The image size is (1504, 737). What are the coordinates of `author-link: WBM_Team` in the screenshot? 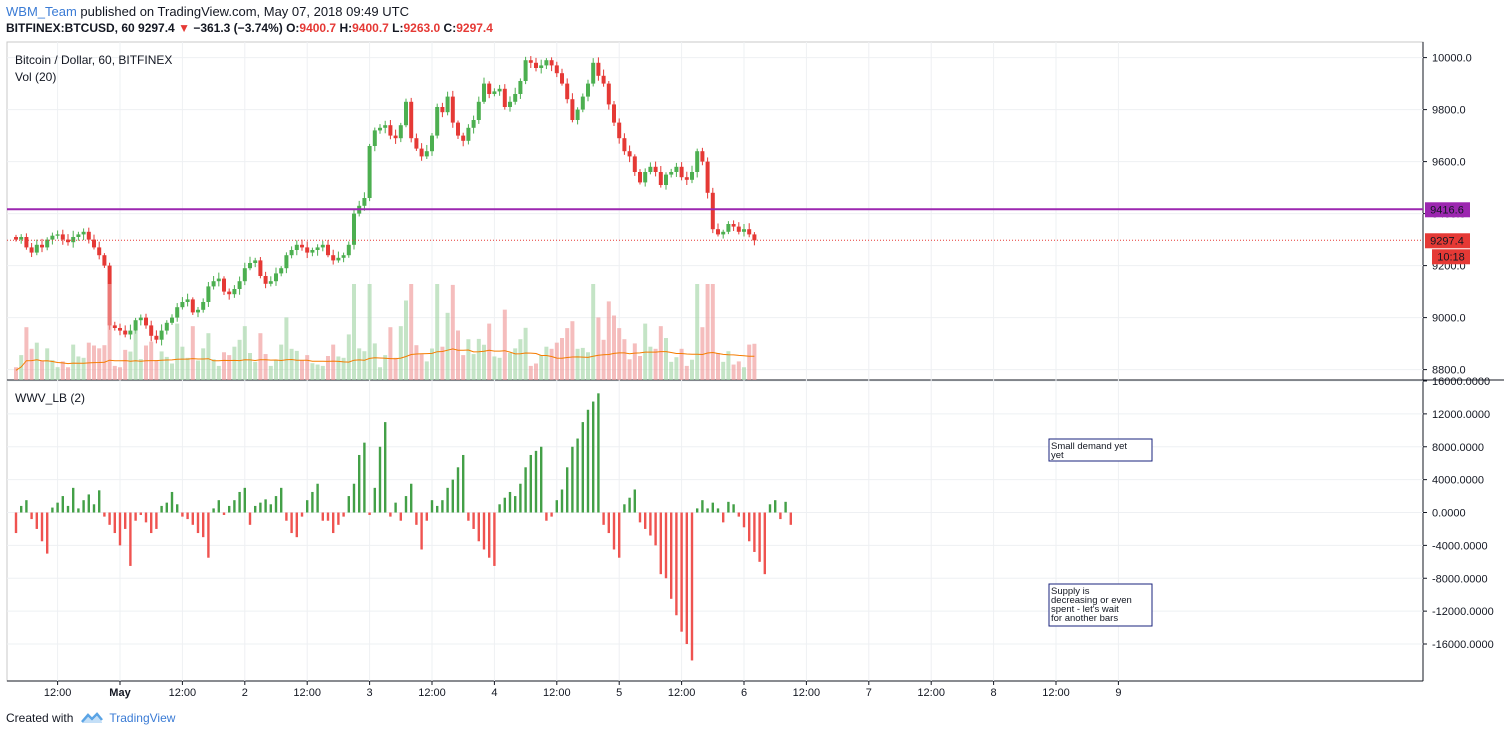 It's located at (41, 11).